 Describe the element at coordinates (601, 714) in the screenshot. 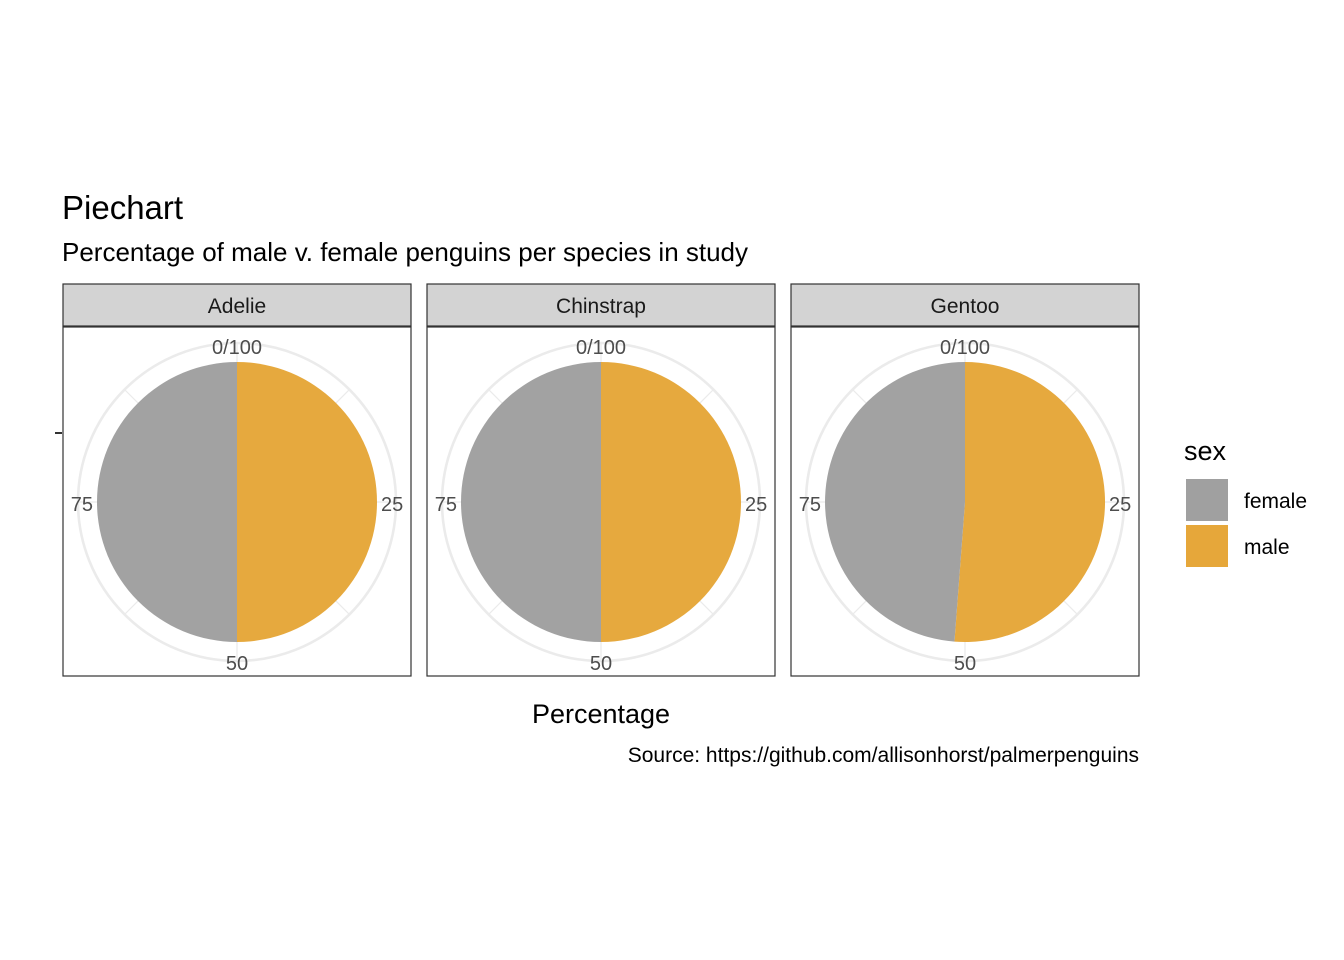

I see `x-axis-title: Percentage` at that location.